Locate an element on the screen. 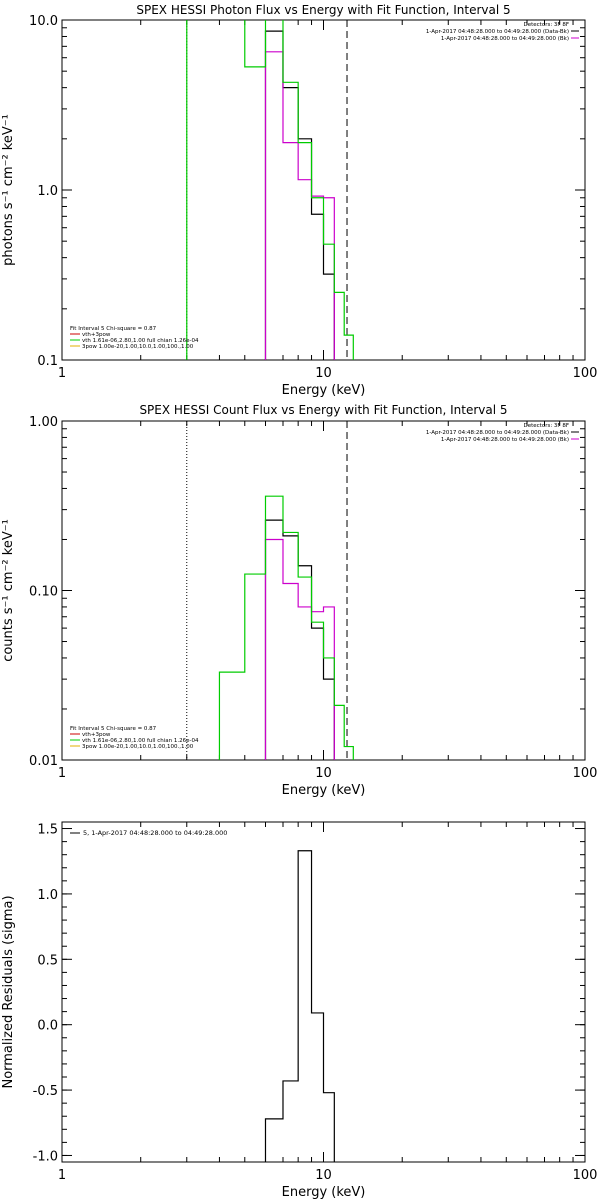 Image resolution: width=600 pixels, height=1200 pixels. y-tick-label: -0.5 is located at coordinates (45, 1091).